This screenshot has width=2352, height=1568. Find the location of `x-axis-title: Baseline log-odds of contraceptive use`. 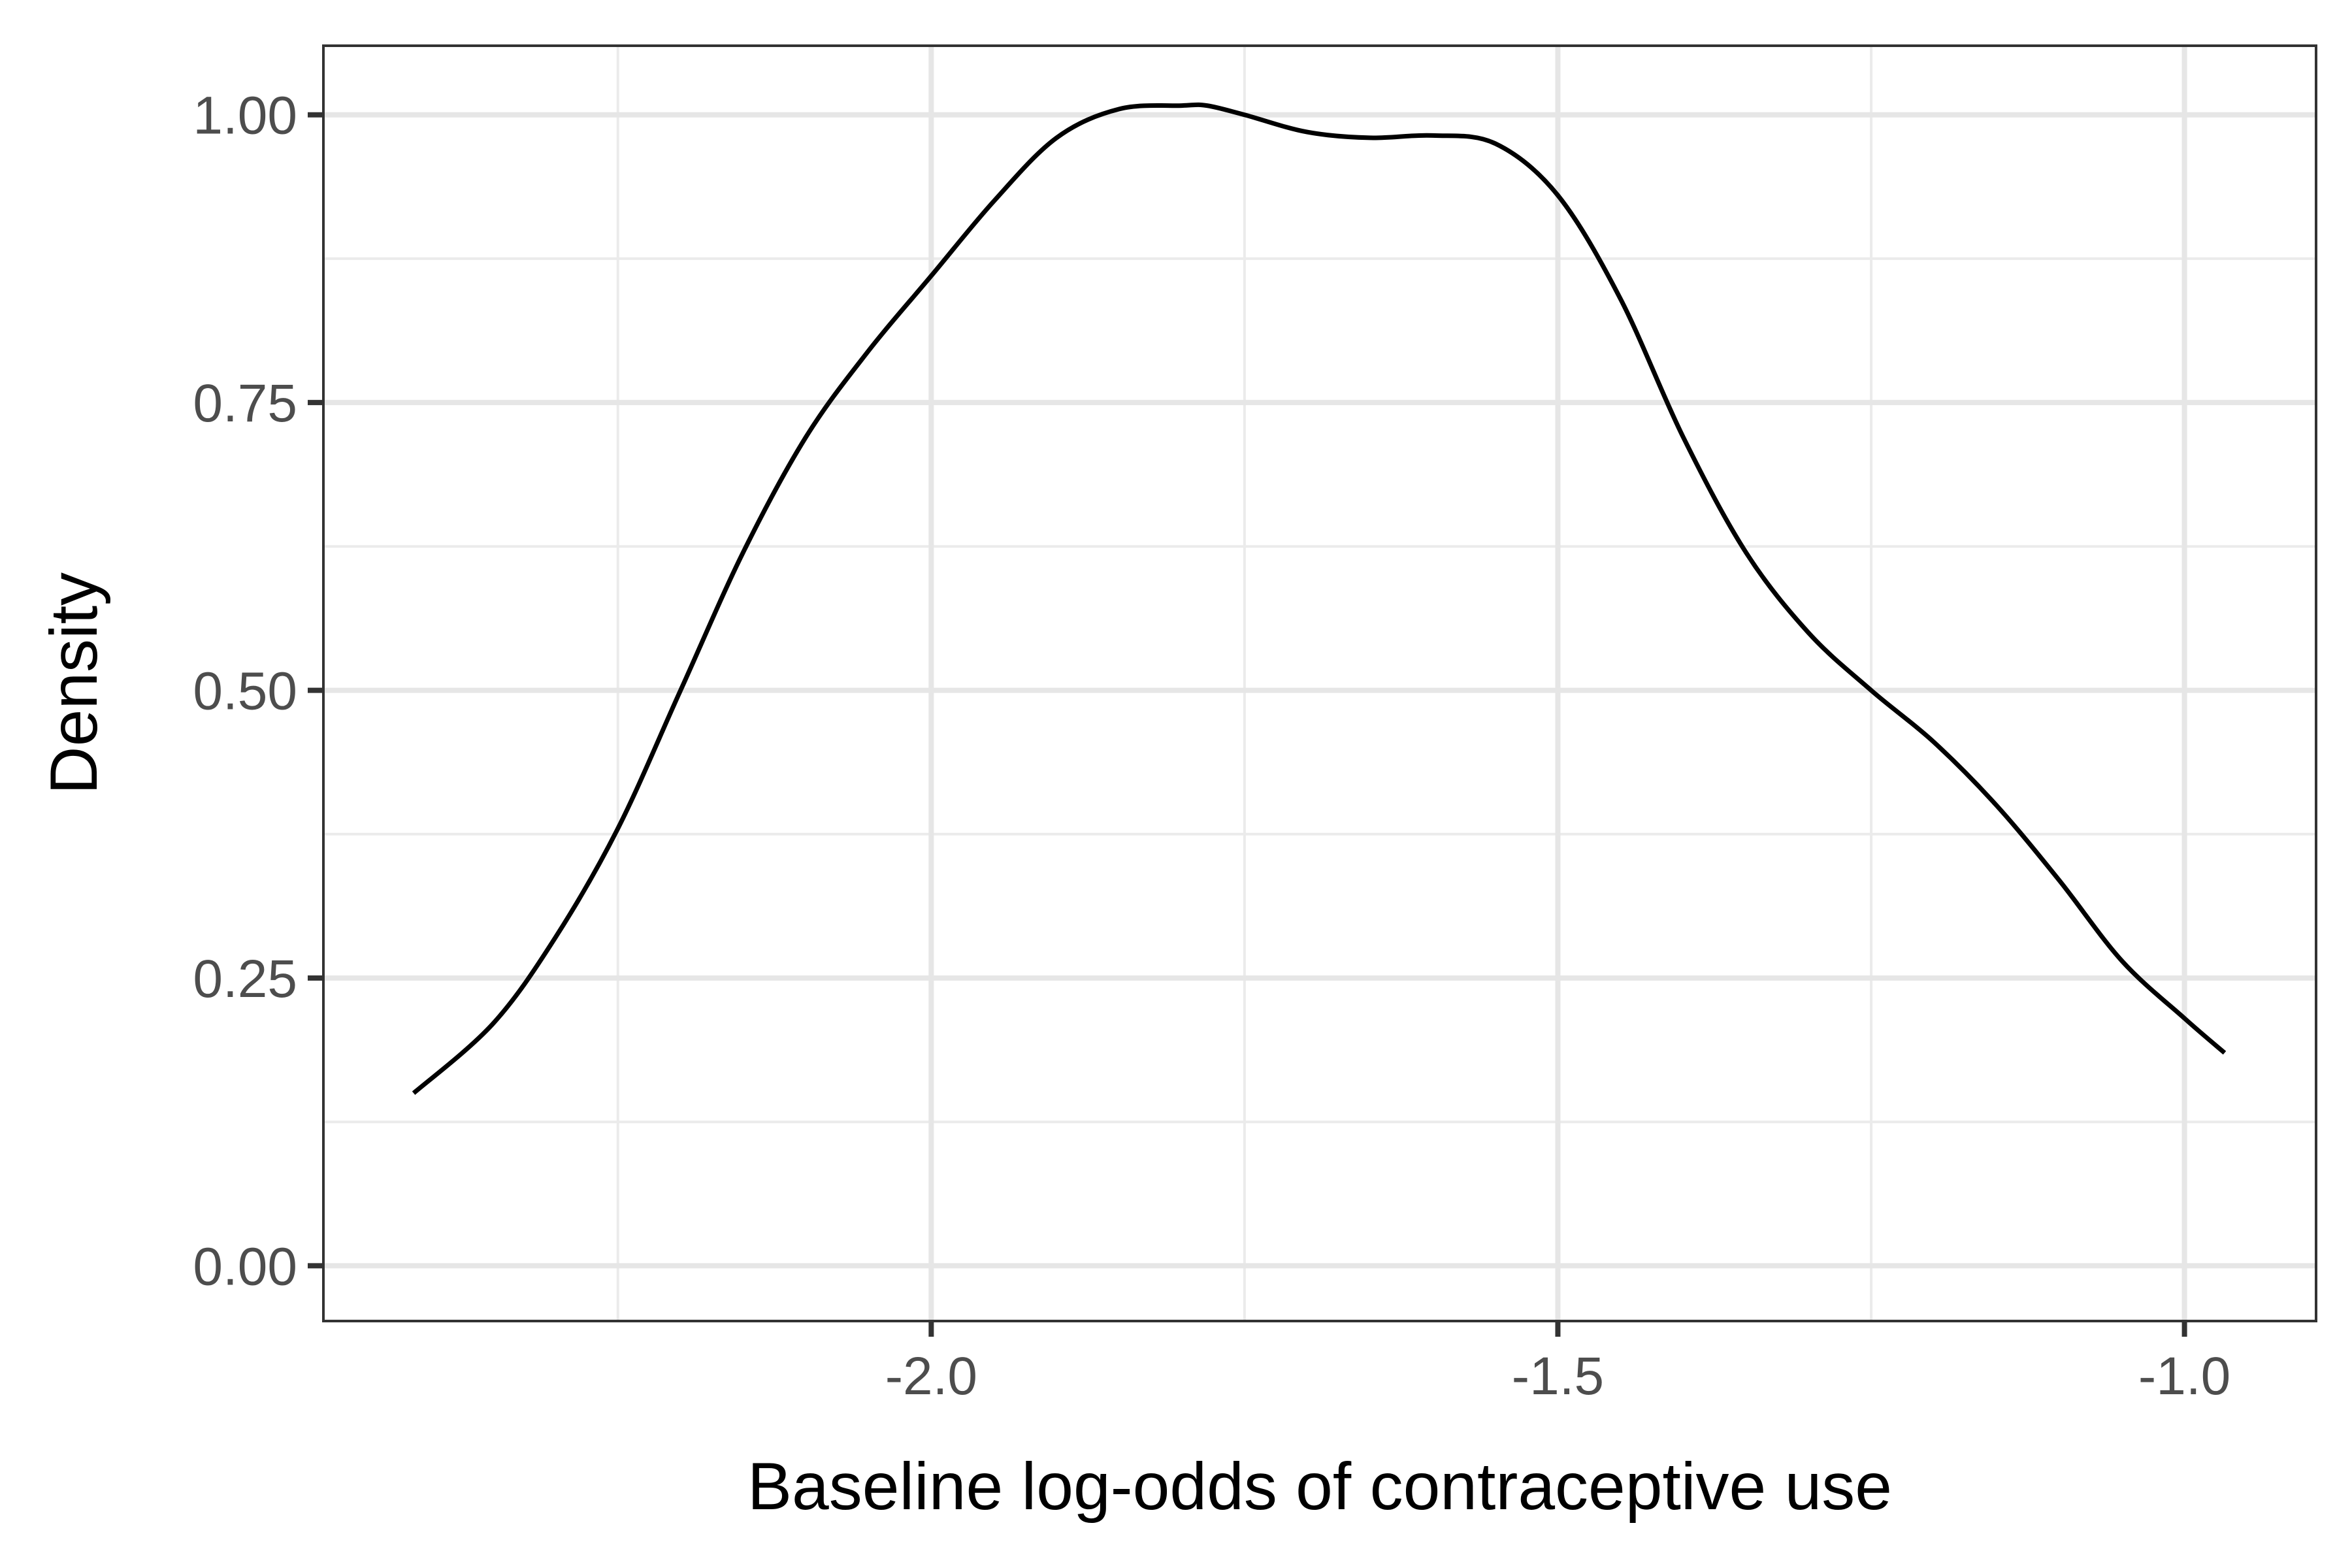

x-axis-title: Baseline log-odds of contraceptive use is located at coordinates (1319, 1486).